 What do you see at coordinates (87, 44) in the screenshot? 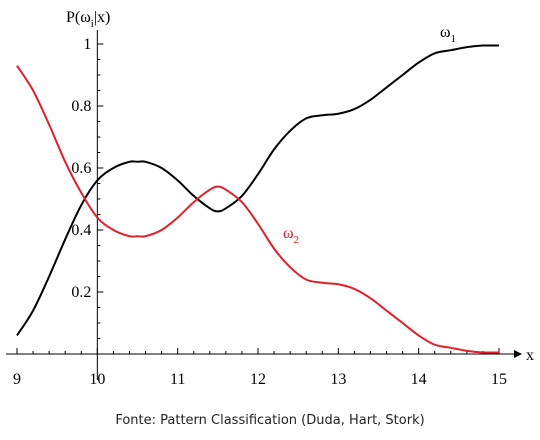
I see `y-tick-label: 1` at bounding box center [87, 44].